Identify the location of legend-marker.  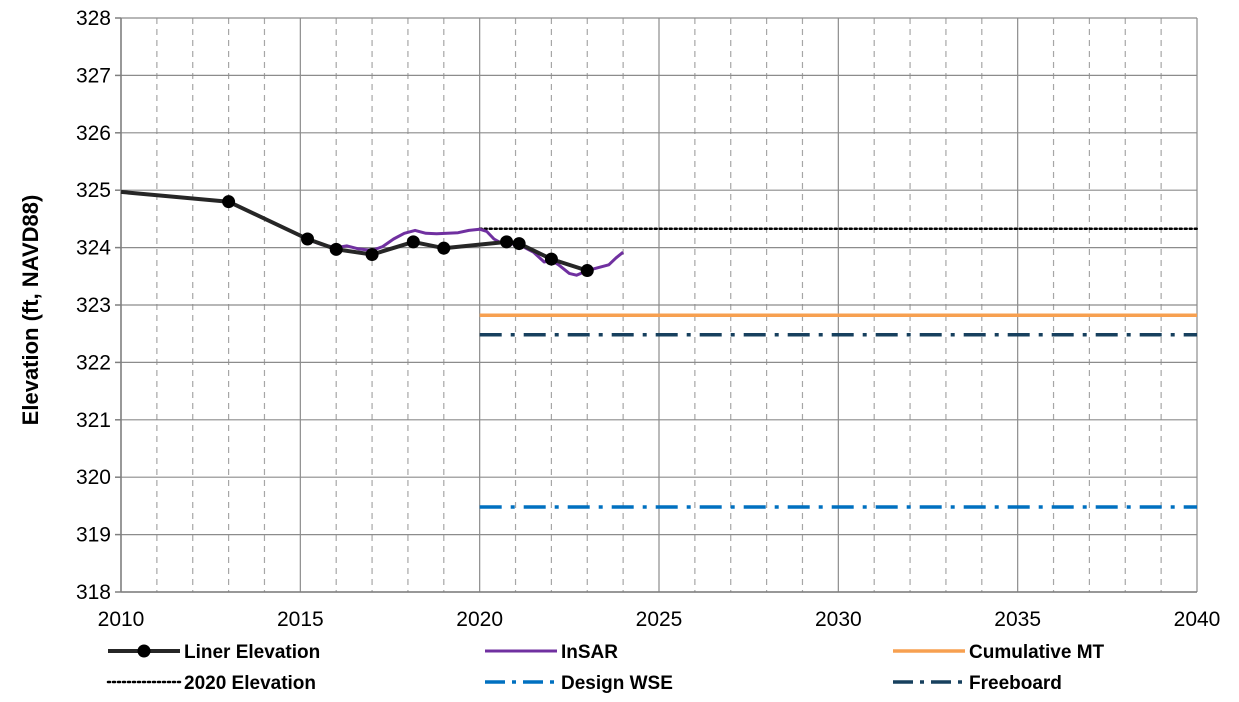
(144, 651).